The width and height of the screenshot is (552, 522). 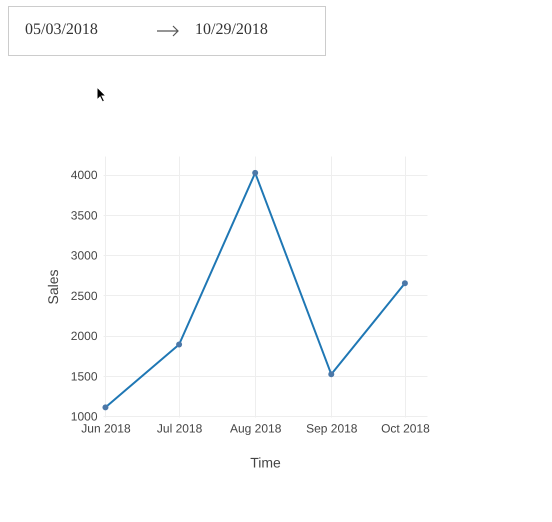 I want to click on x-tick-label: Jul 2018, so click(x=179, y=429).